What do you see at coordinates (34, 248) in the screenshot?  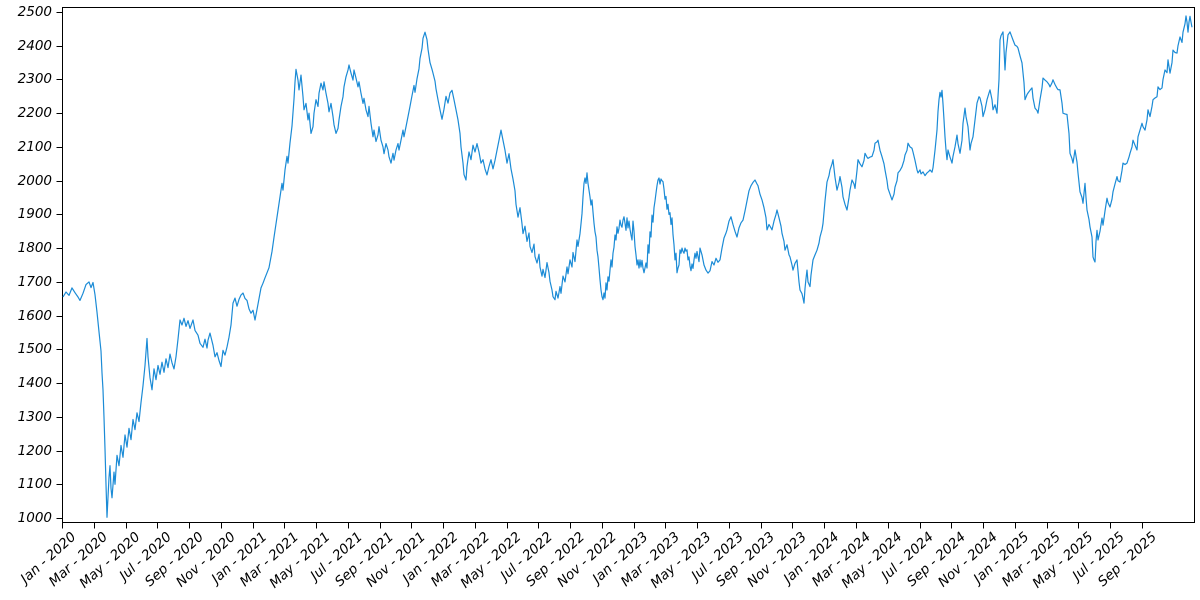 I see `y-tick-label: 1800` at bounding box center [34, 248].